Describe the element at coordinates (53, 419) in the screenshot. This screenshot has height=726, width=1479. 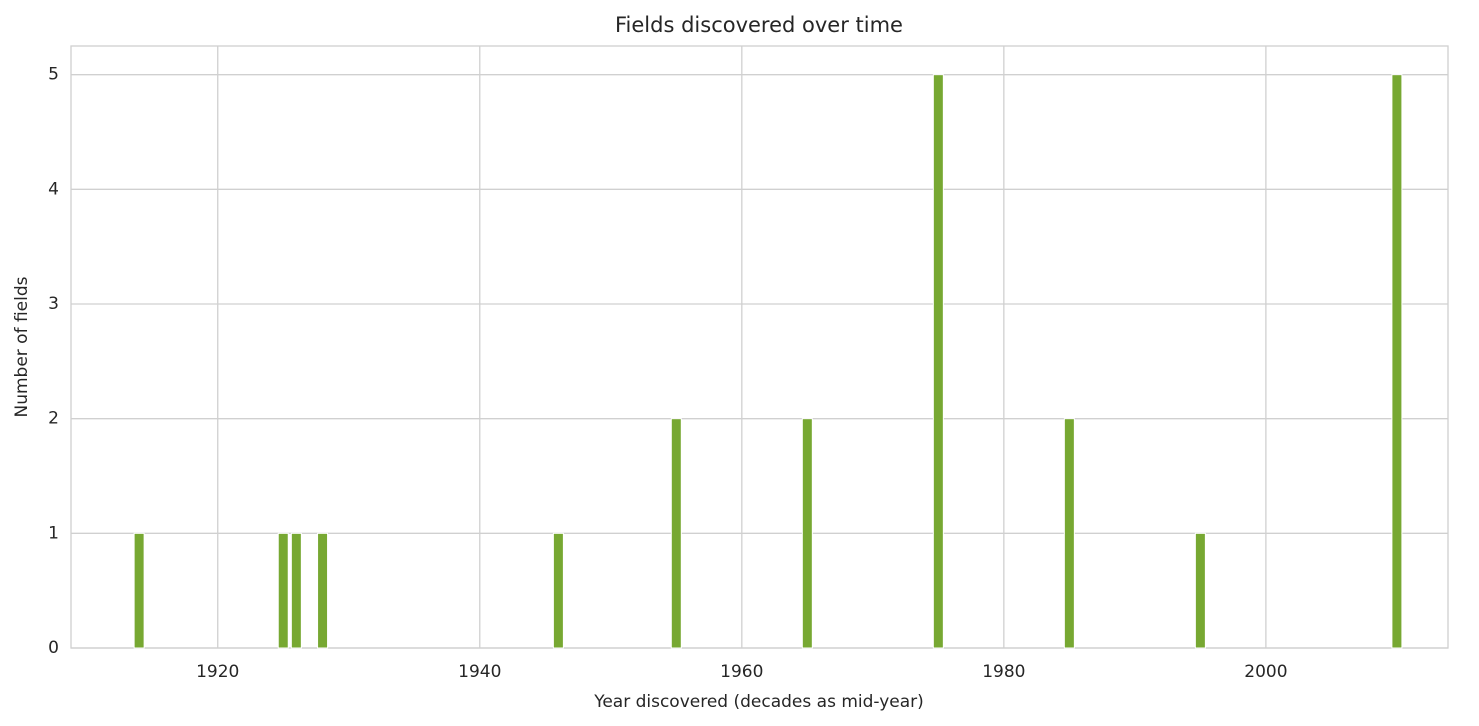
I see `y-tick-label: 2` at that location.